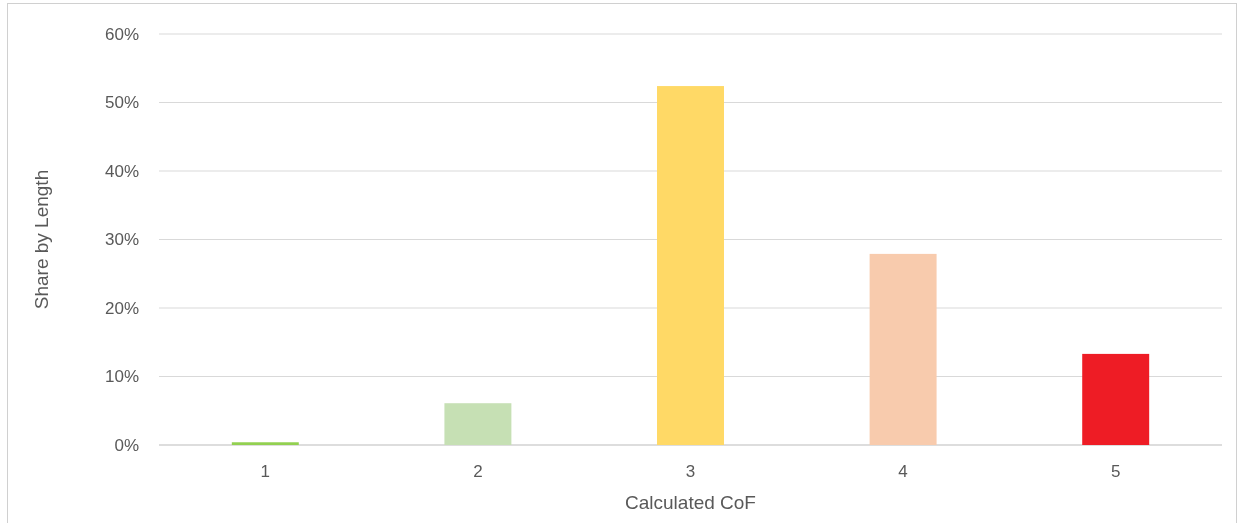 Image resolution: width=1238 pixels, height=523 pixels. Describe the element at coordinates (690, 502) in the screenshot. I see `x-axis-title: Calculated CoF` at that location.